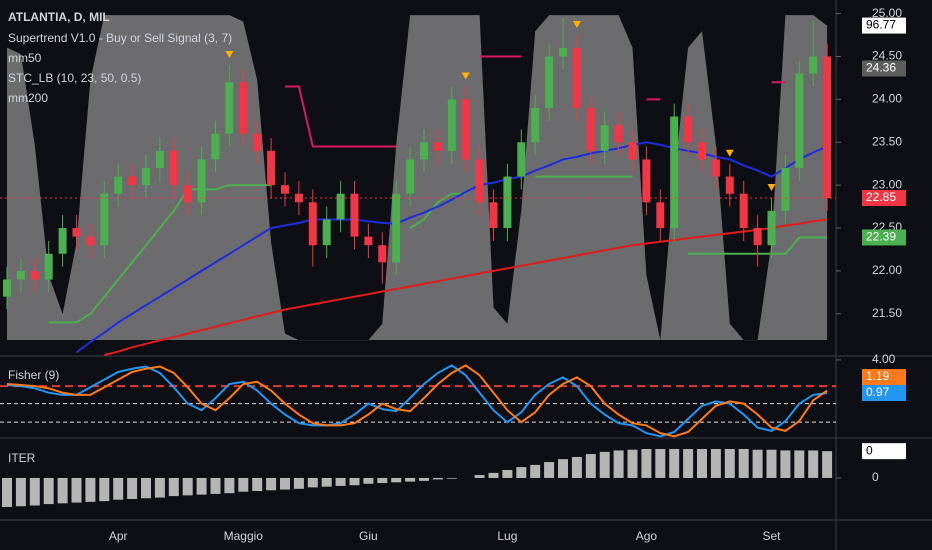 Image resolution: width=932 pixels, height=550 pixels. What do you see at coordinates (507, 536) in the screenshot?
I see `x-tick-label: Lug` at bounding box center [507, 536].